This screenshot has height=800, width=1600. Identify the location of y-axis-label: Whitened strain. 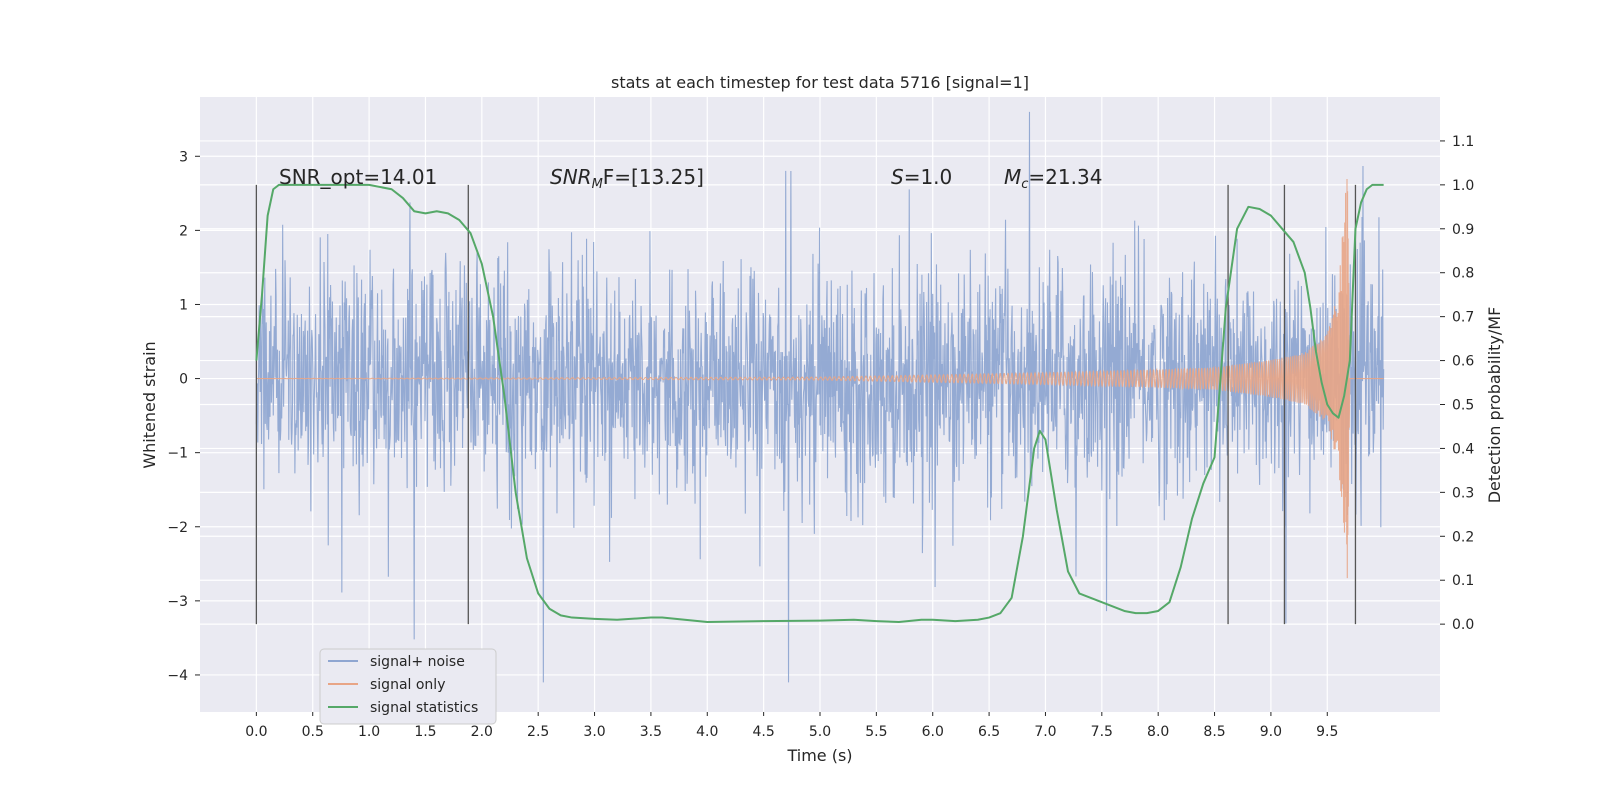
(149, 404).